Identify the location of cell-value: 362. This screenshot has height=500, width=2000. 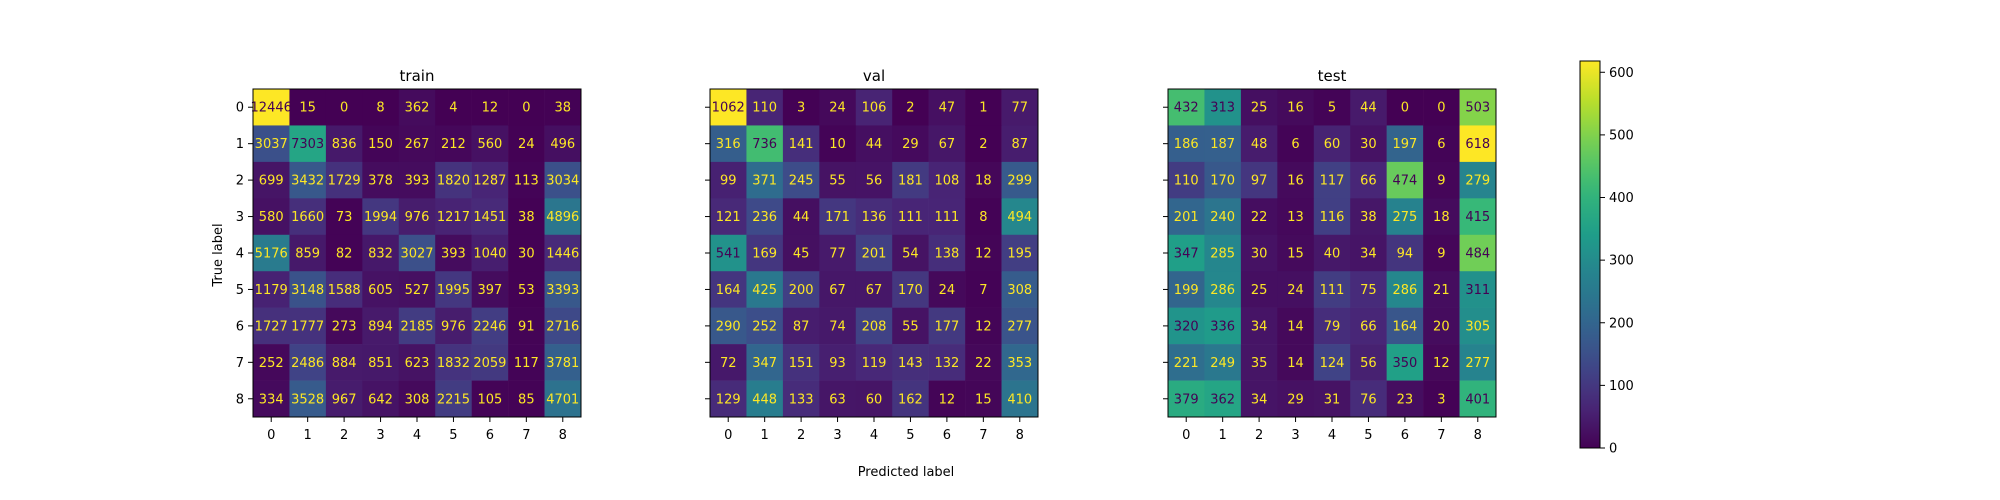
(1222, 399).